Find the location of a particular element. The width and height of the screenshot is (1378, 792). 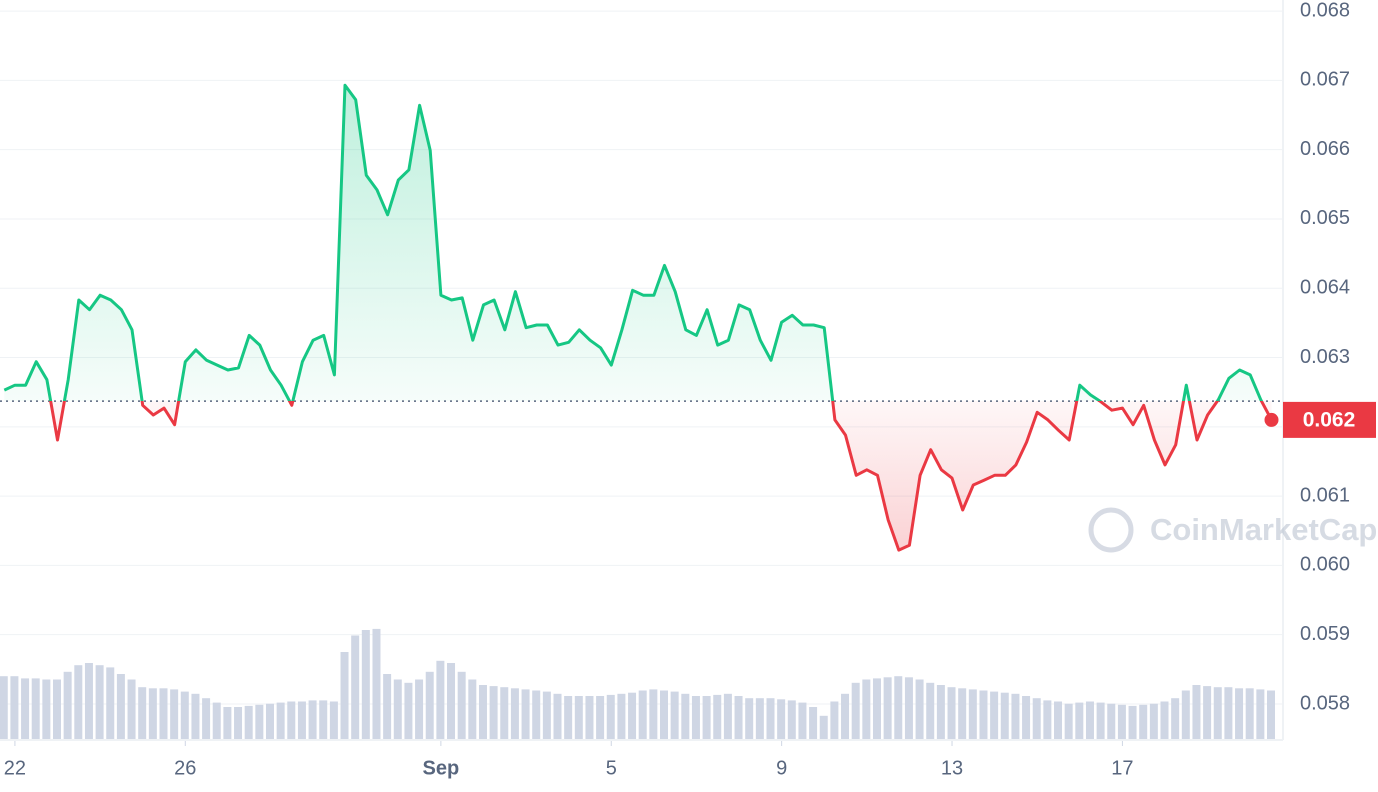

y-tick-label: 0.059 is located at coordinates (1325, 634).